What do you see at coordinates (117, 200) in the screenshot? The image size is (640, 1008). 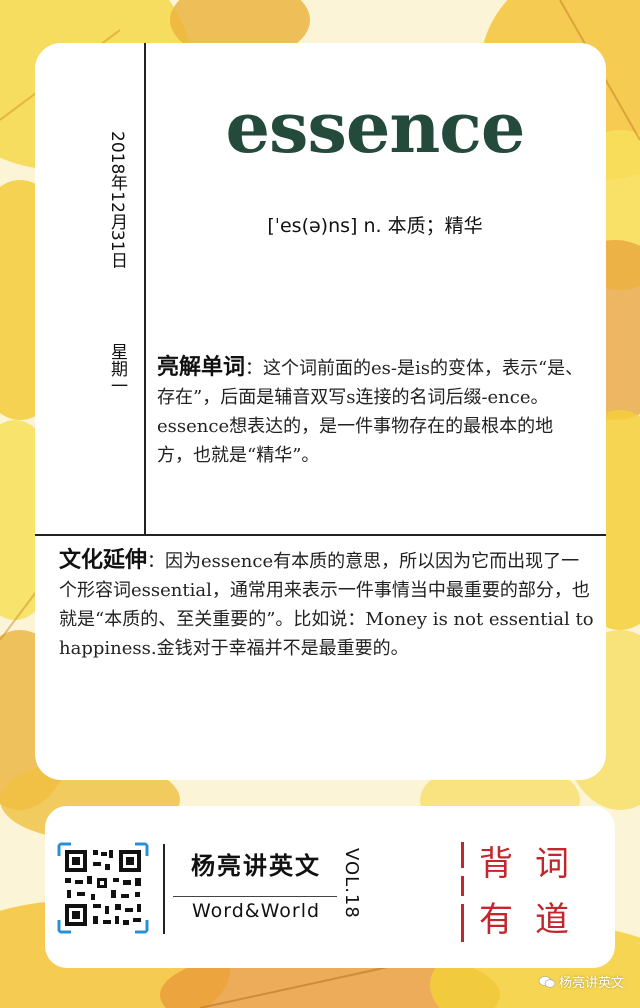 I see `date-label: 2018年12月31日` at bounding box center [117, 200].